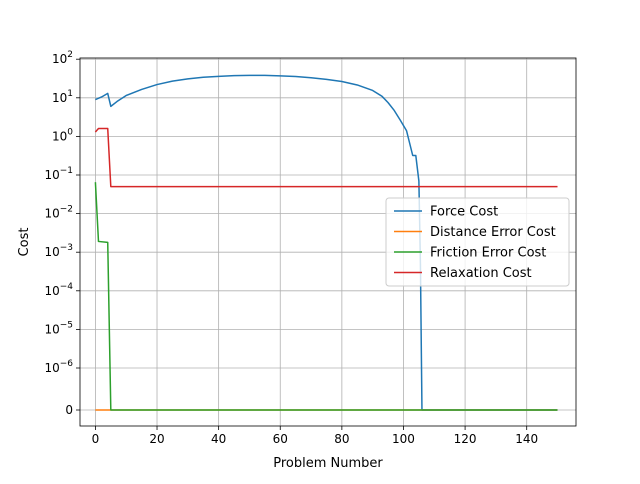 The width and height of the screenshot is (640, 484). I want to click on y-tick: 10−1, so click(62, 174).